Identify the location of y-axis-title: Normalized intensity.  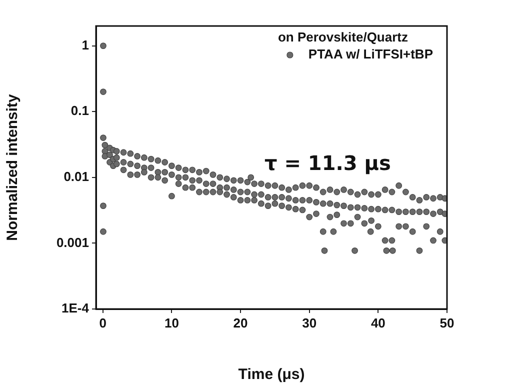
(13, 167).